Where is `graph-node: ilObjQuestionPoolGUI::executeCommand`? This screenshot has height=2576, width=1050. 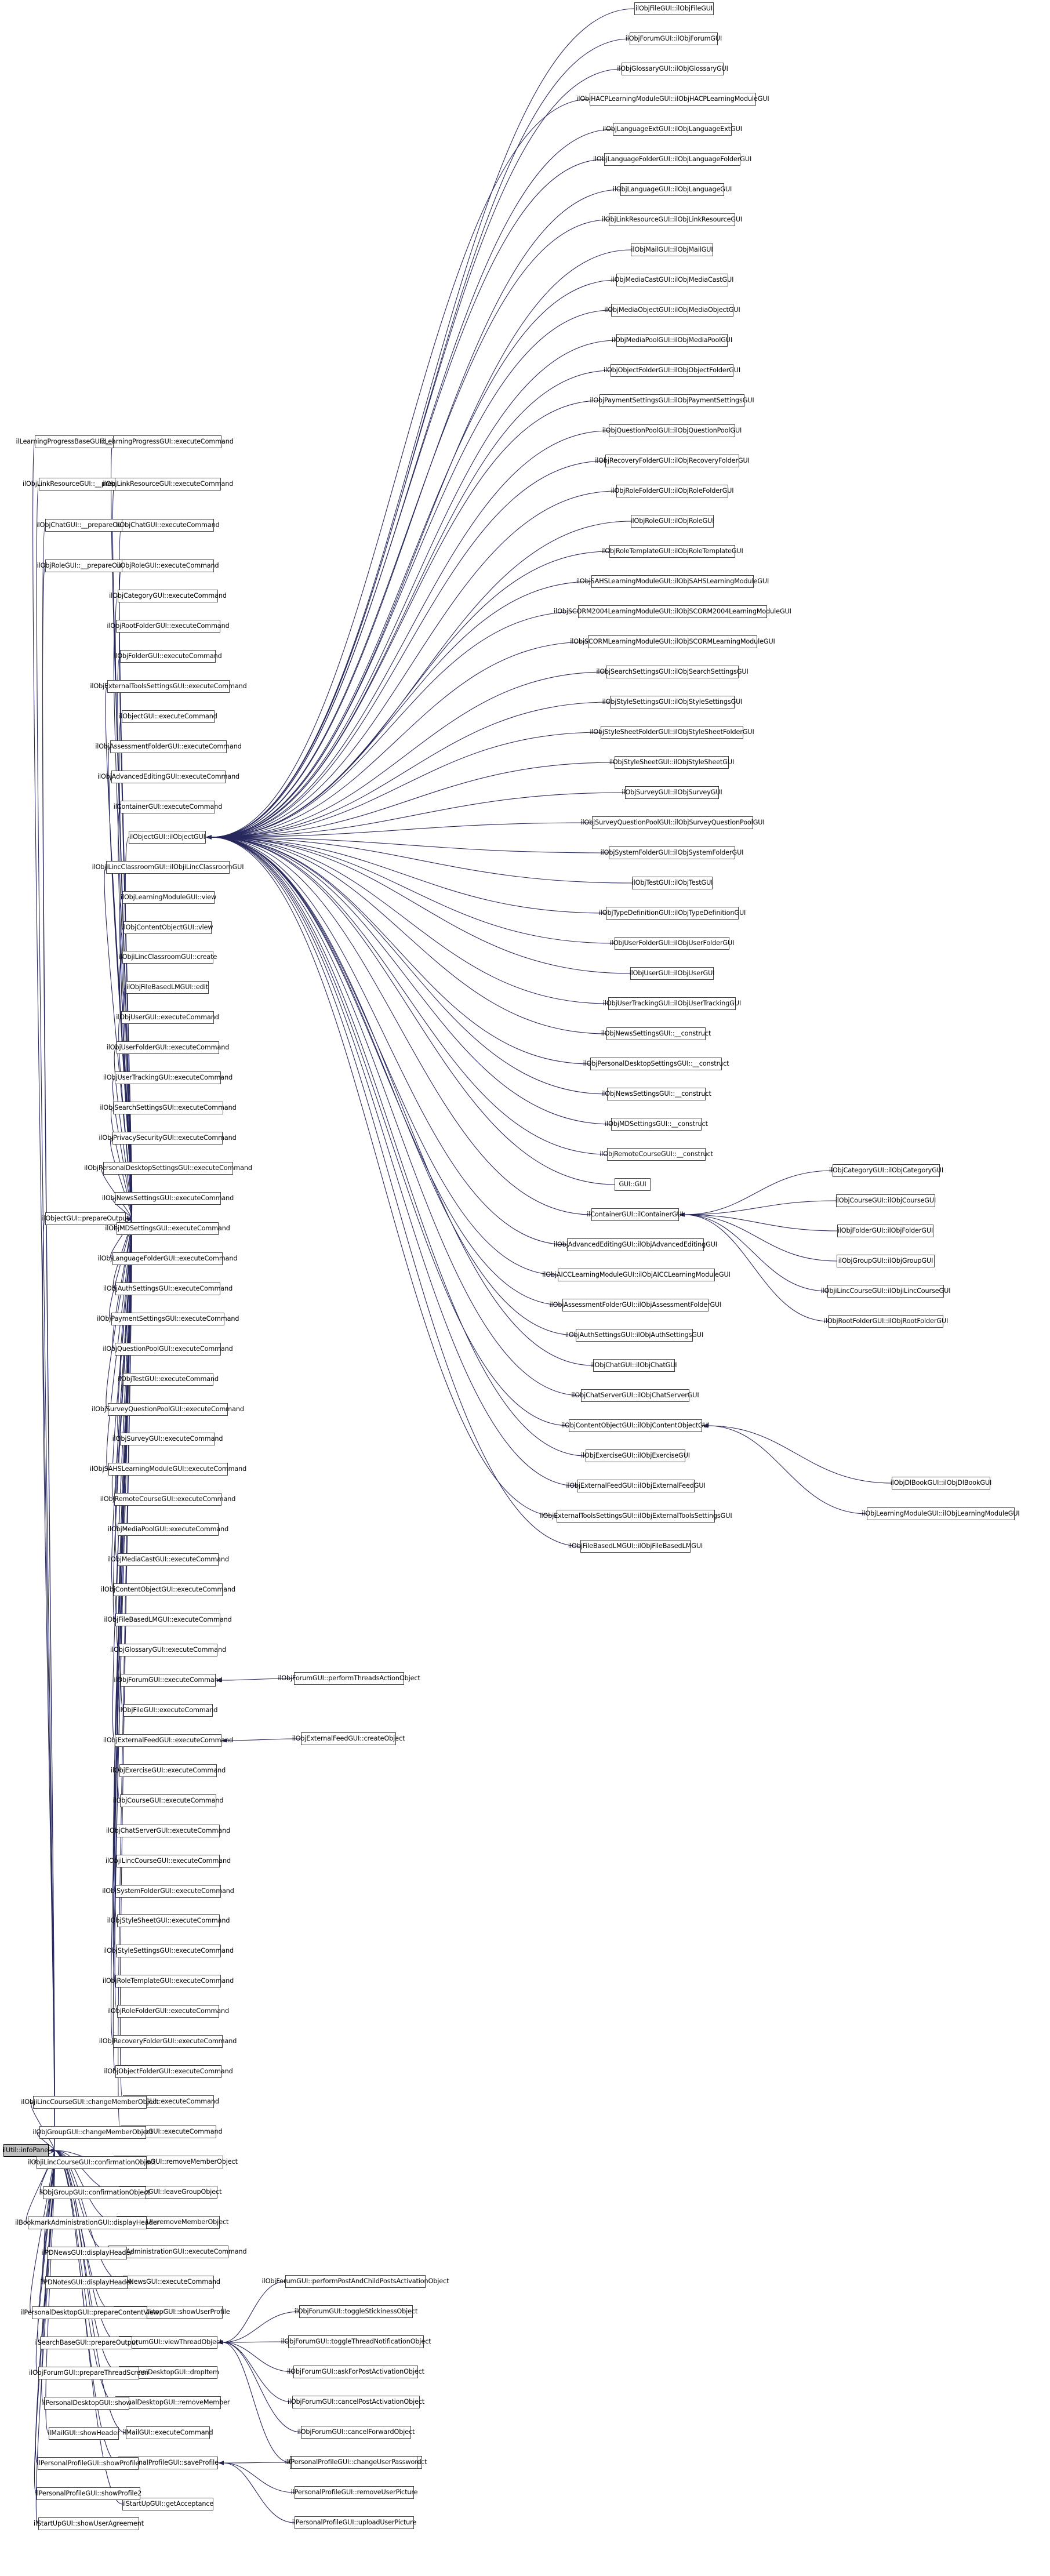
graph-node: ilObjQuestionPoolGUI::executeCommand is located at coordinates (168, 1349).